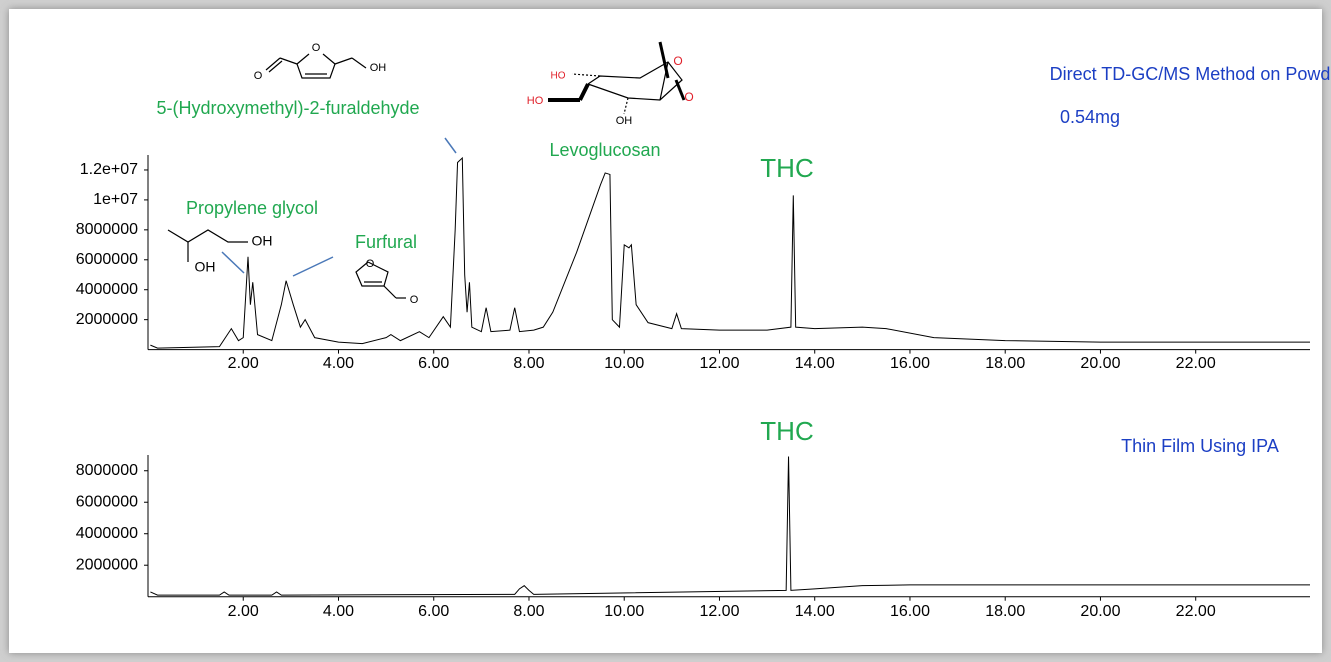 Image resolution: width=1331 pixels, height=662 pixels. Describe the element at coordinates (252, 208) in the screenshot. I see `annotation: Propylene glycol` at that location.